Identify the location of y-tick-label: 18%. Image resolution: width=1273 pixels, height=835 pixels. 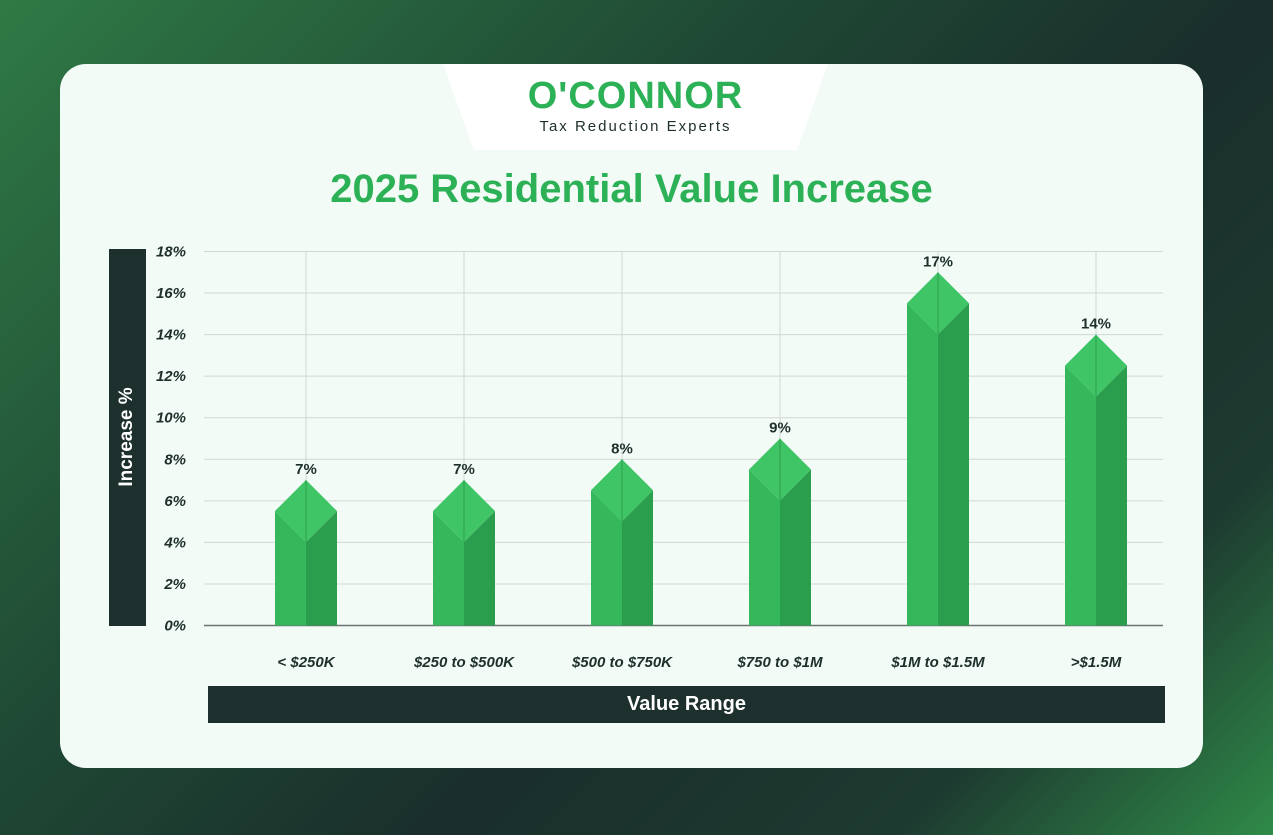
(171, 252).